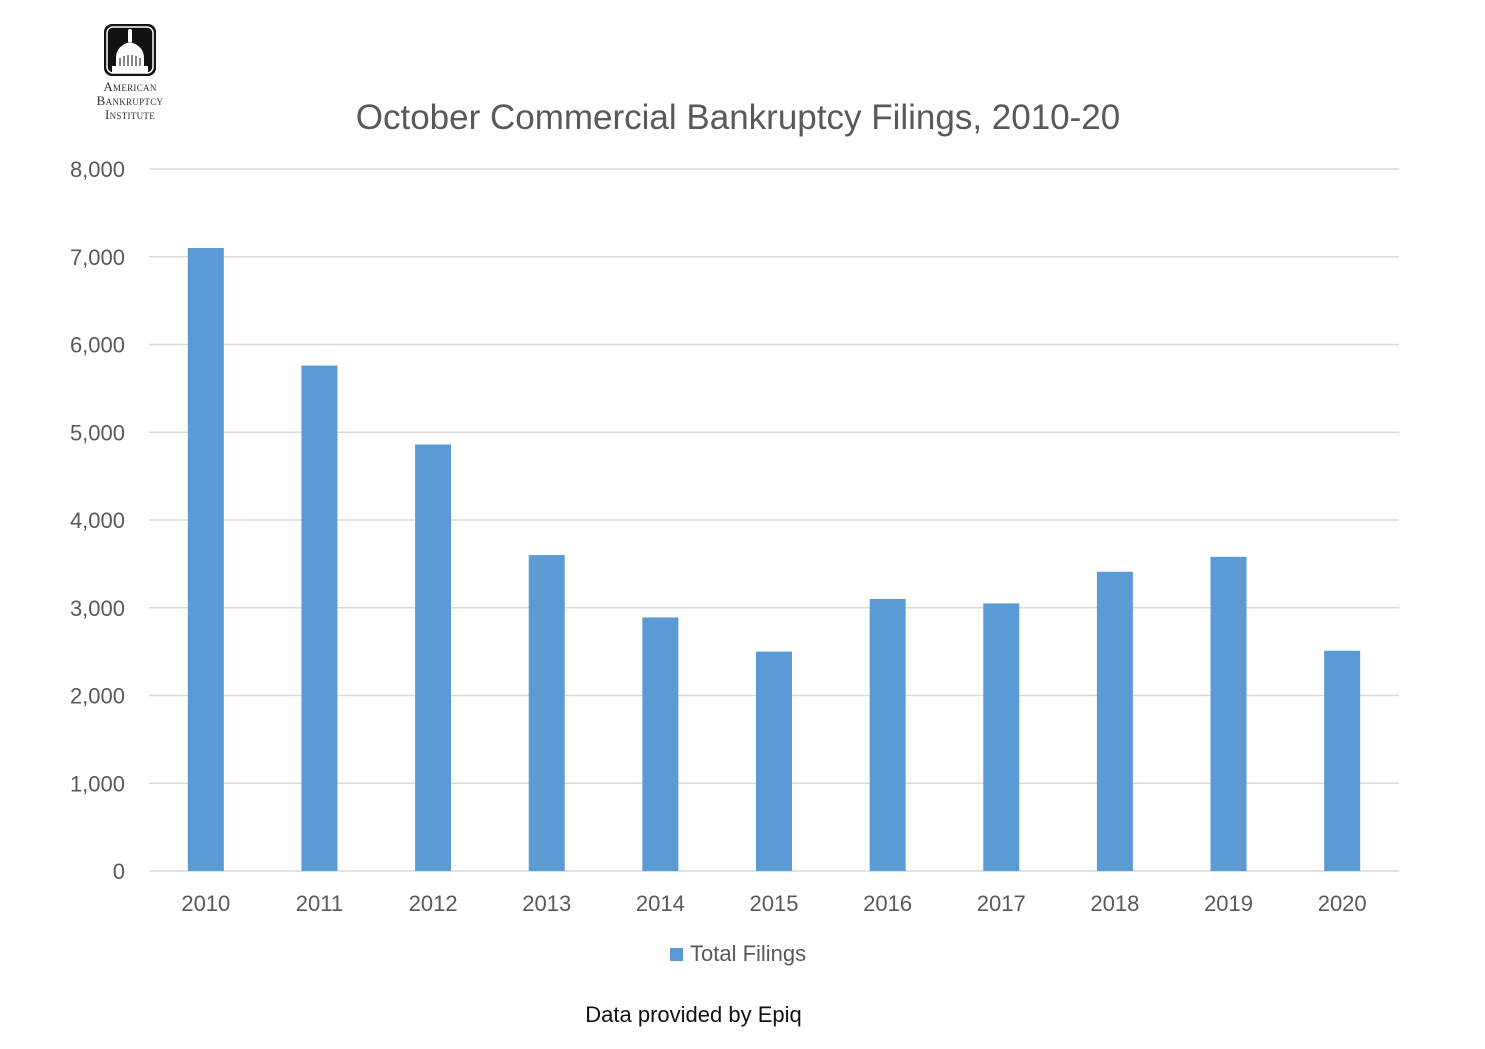 This screenshot has width=1485, height=1049. What do you see at coordinates (319, 903) in the screenshot?
I see `x-tick-label: 2011` at bounding box center [319, 903].